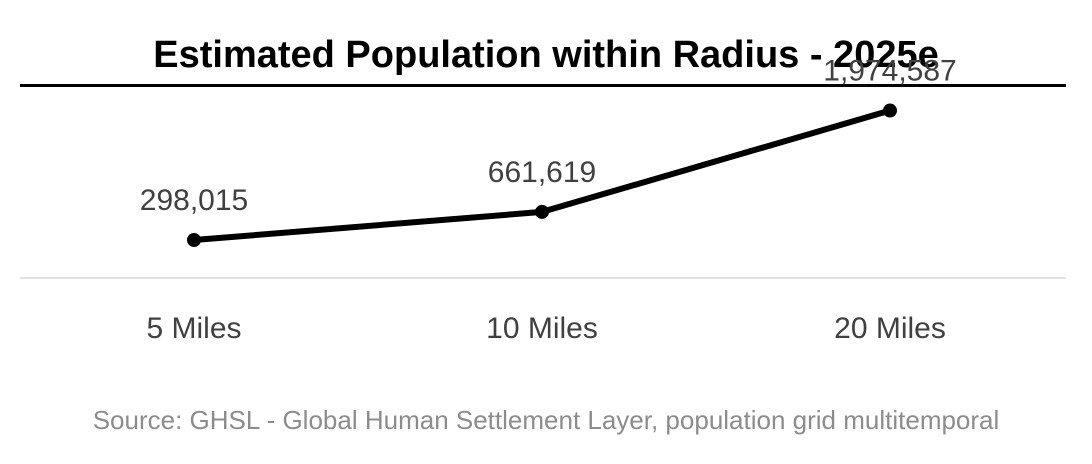 The height and width of the screenshot is (464, 1092). Describe the element at coordinates (542, 328) in the screenshot. I see `x-tick-label: 10 Miles` at that location.